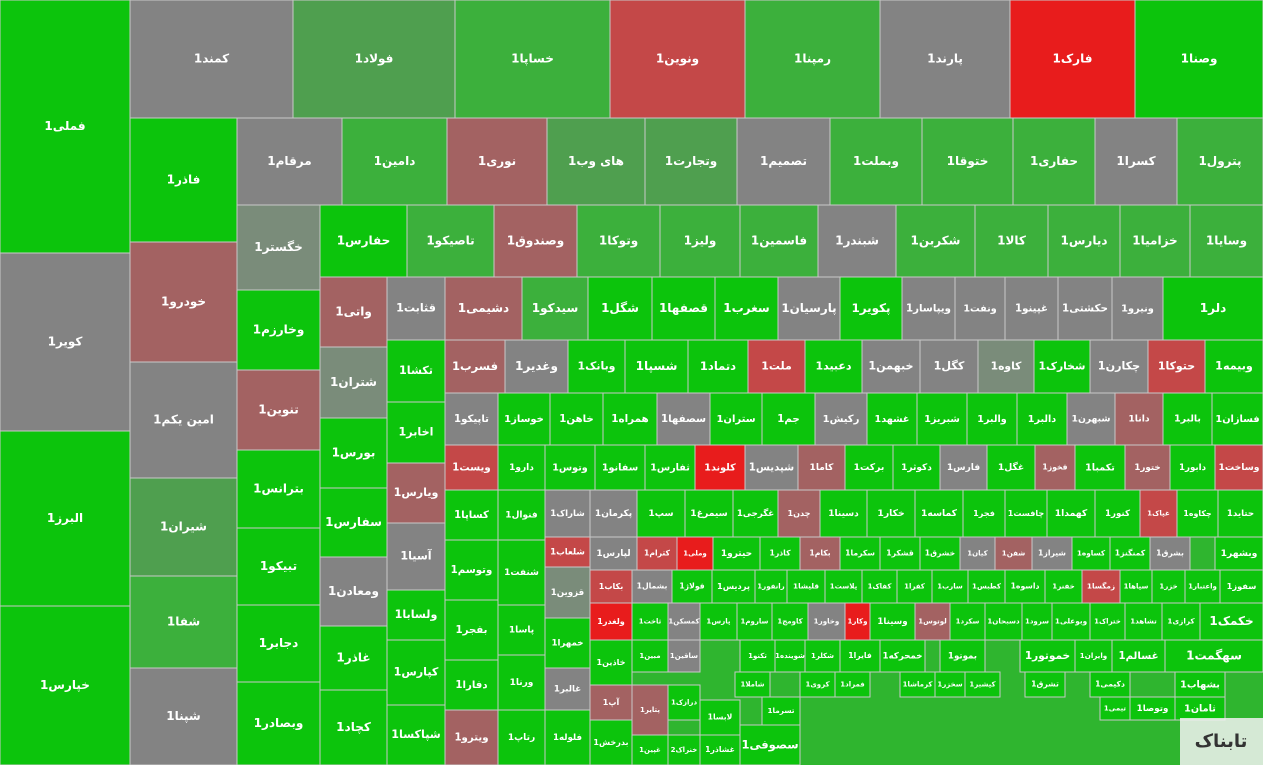  Describe the element at coordinates (555, 308) in the screenshot. I see `tile-label: سیدکو1` at that location.